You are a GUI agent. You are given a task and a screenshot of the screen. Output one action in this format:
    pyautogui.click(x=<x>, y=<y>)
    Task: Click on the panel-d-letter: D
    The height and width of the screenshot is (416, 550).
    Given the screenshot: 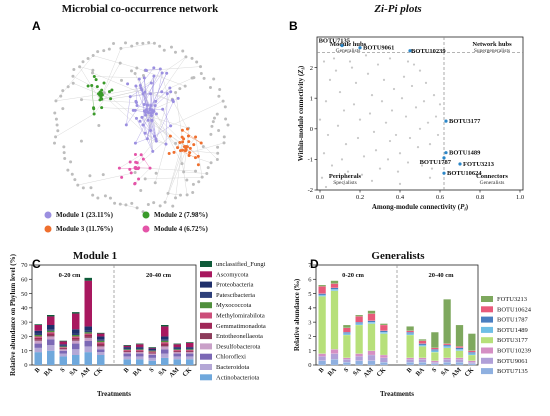 What is the action you would take?
    pyautogui.click(x=314, y=264)
    